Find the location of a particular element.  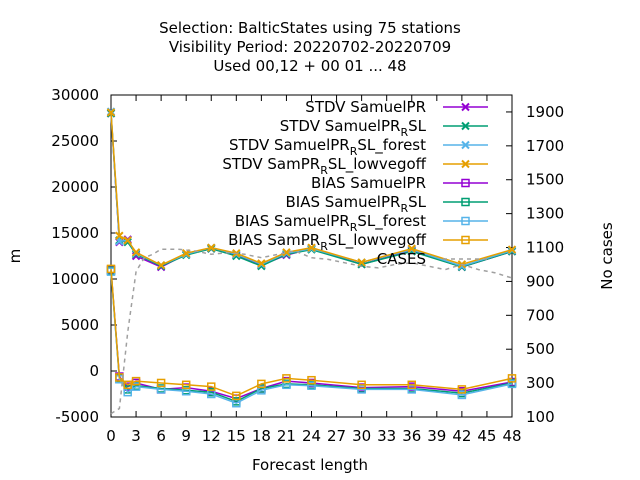

x-tick-label: 3 is located at coordinates (136, 436).